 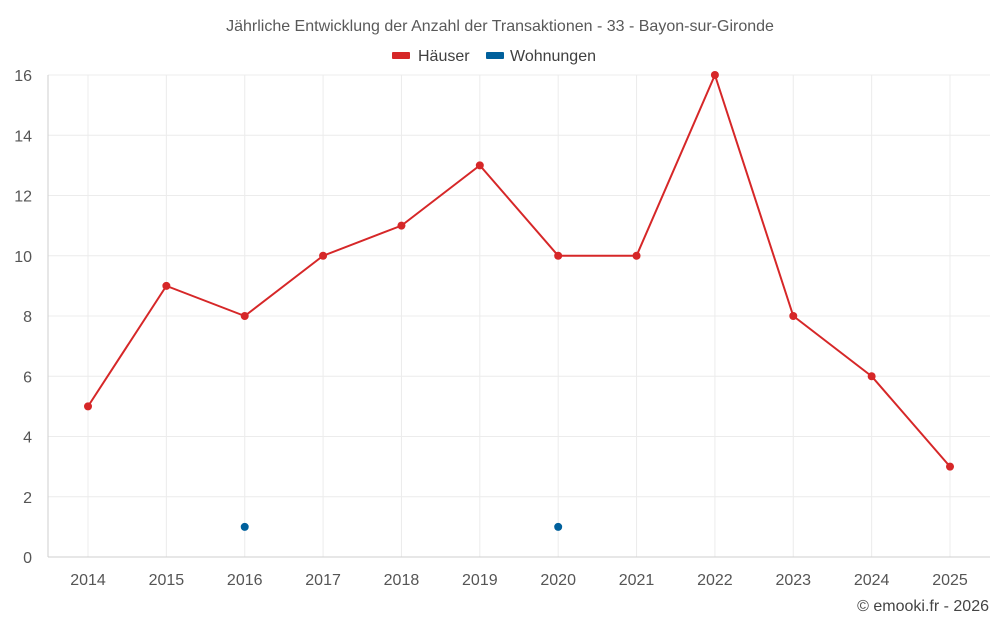 I want to click on y-tick-label: 12, so click(x=23, y=197).